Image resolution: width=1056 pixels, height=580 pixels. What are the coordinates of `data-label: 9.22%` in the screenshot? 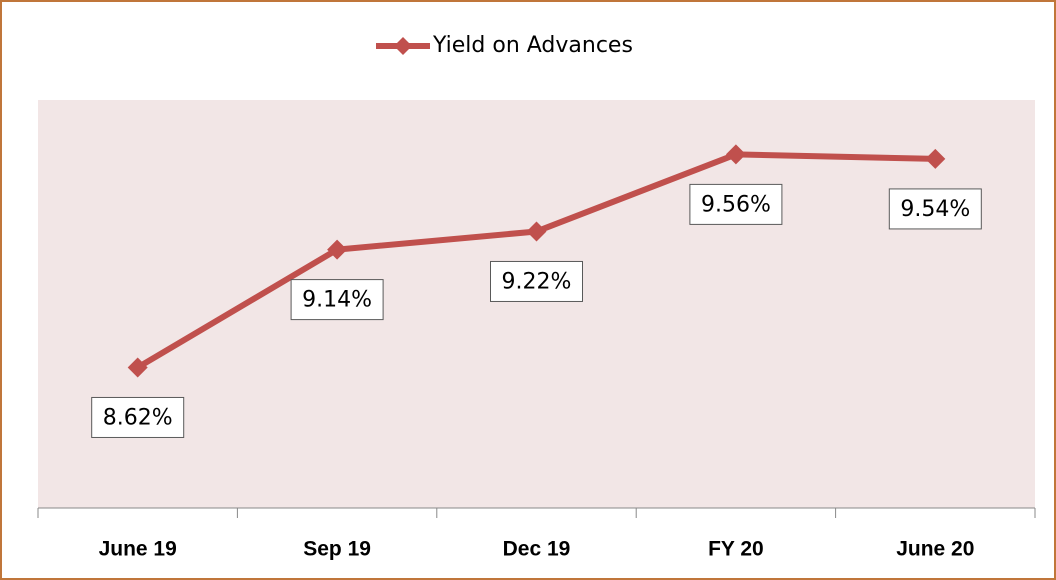 It's located at (537, 281).